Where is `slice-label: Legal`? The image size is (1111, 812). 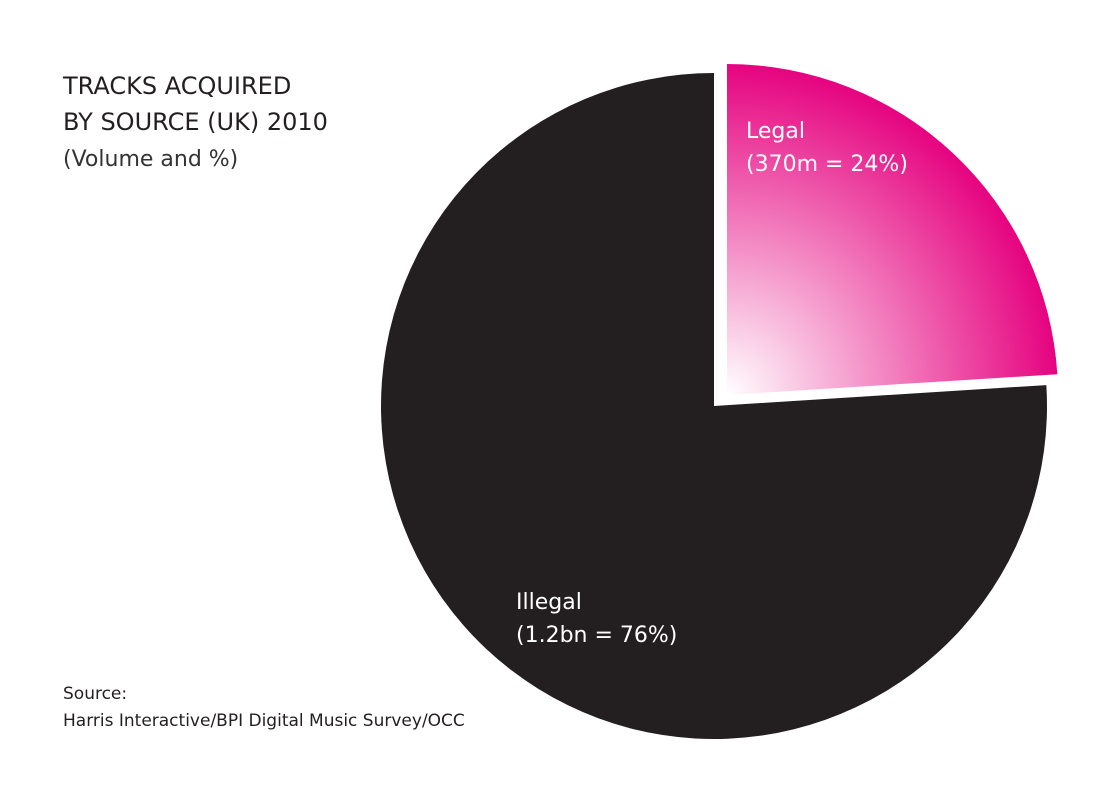 slice-label: Legal is located at coordinates (775, 131).